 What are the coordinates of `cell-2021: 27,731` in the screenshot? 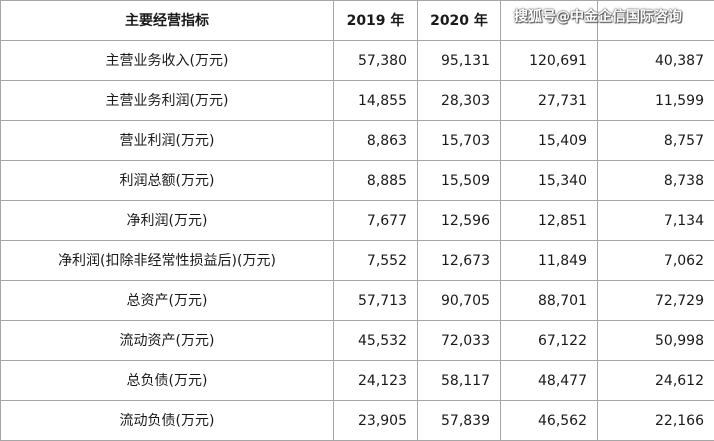 It's located at (549, 100).